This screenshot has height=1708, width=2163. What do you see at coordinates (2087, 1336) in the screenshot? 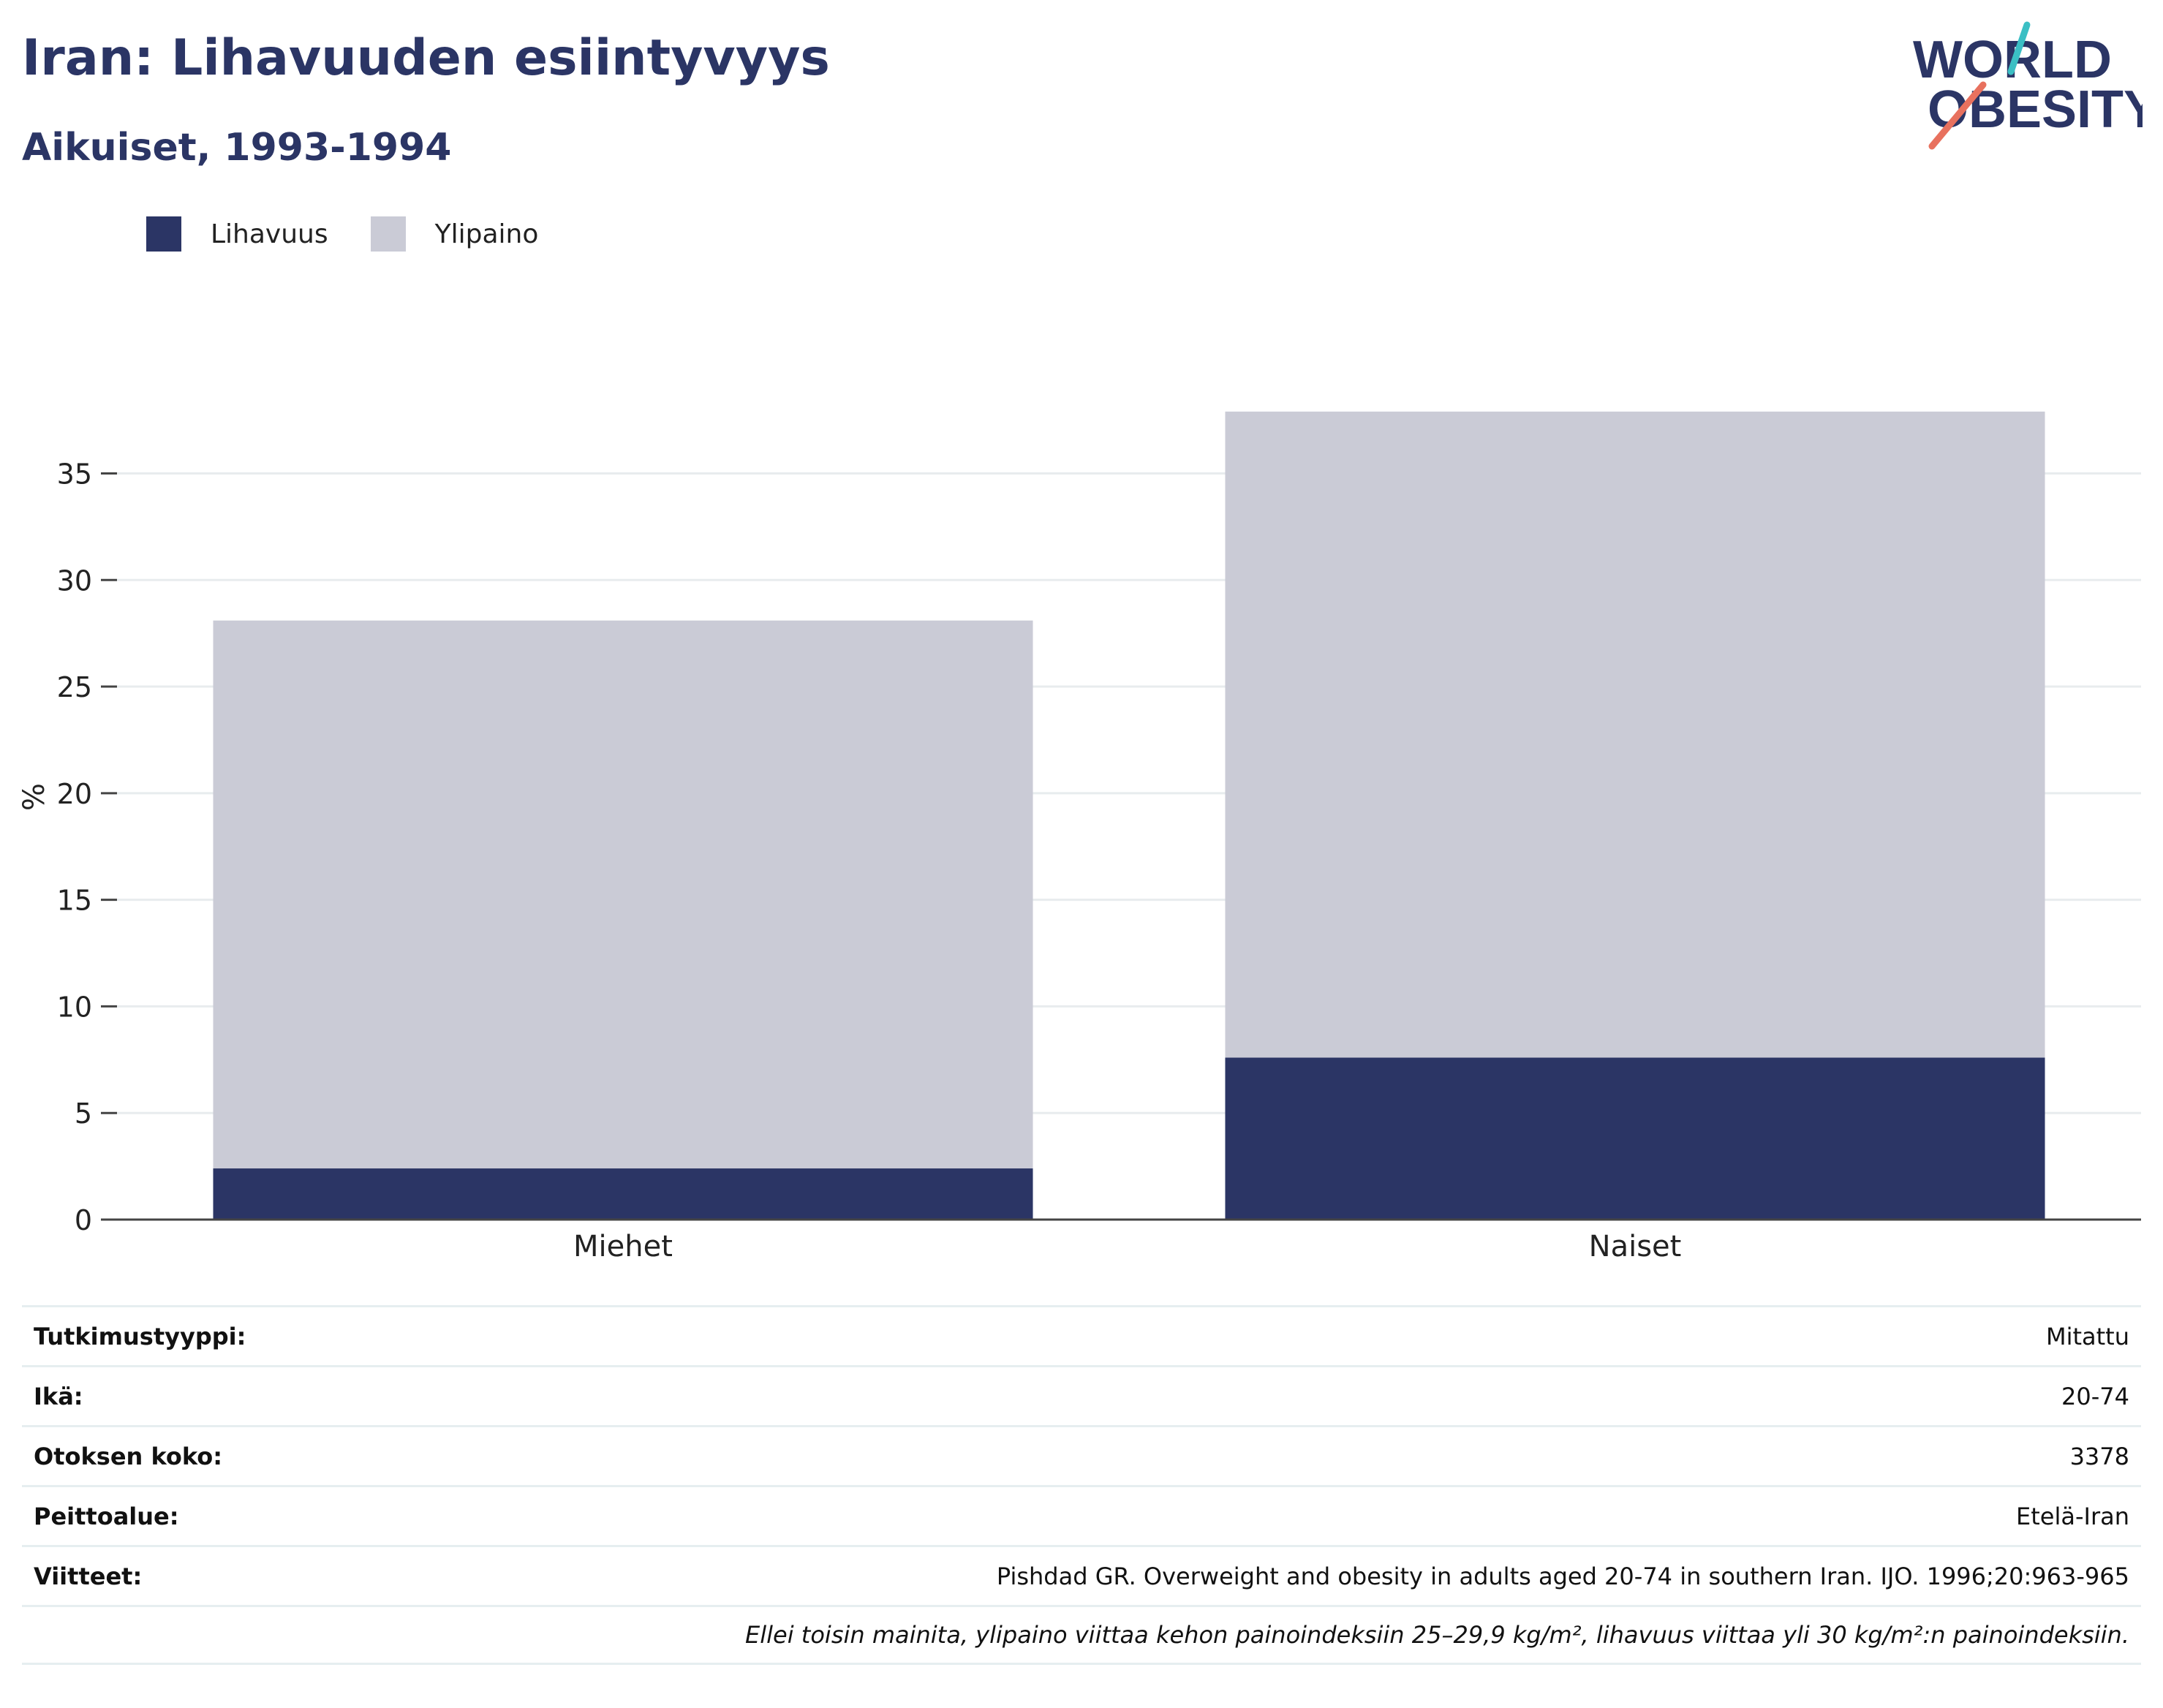
I see `info-value: Mitattu` at bounding box center [2087, 1336].